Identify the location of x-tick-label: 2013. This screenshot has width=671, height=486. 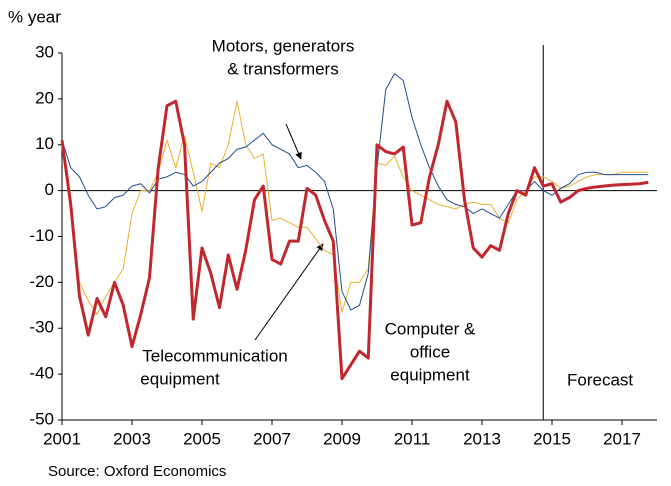
(482, 438).